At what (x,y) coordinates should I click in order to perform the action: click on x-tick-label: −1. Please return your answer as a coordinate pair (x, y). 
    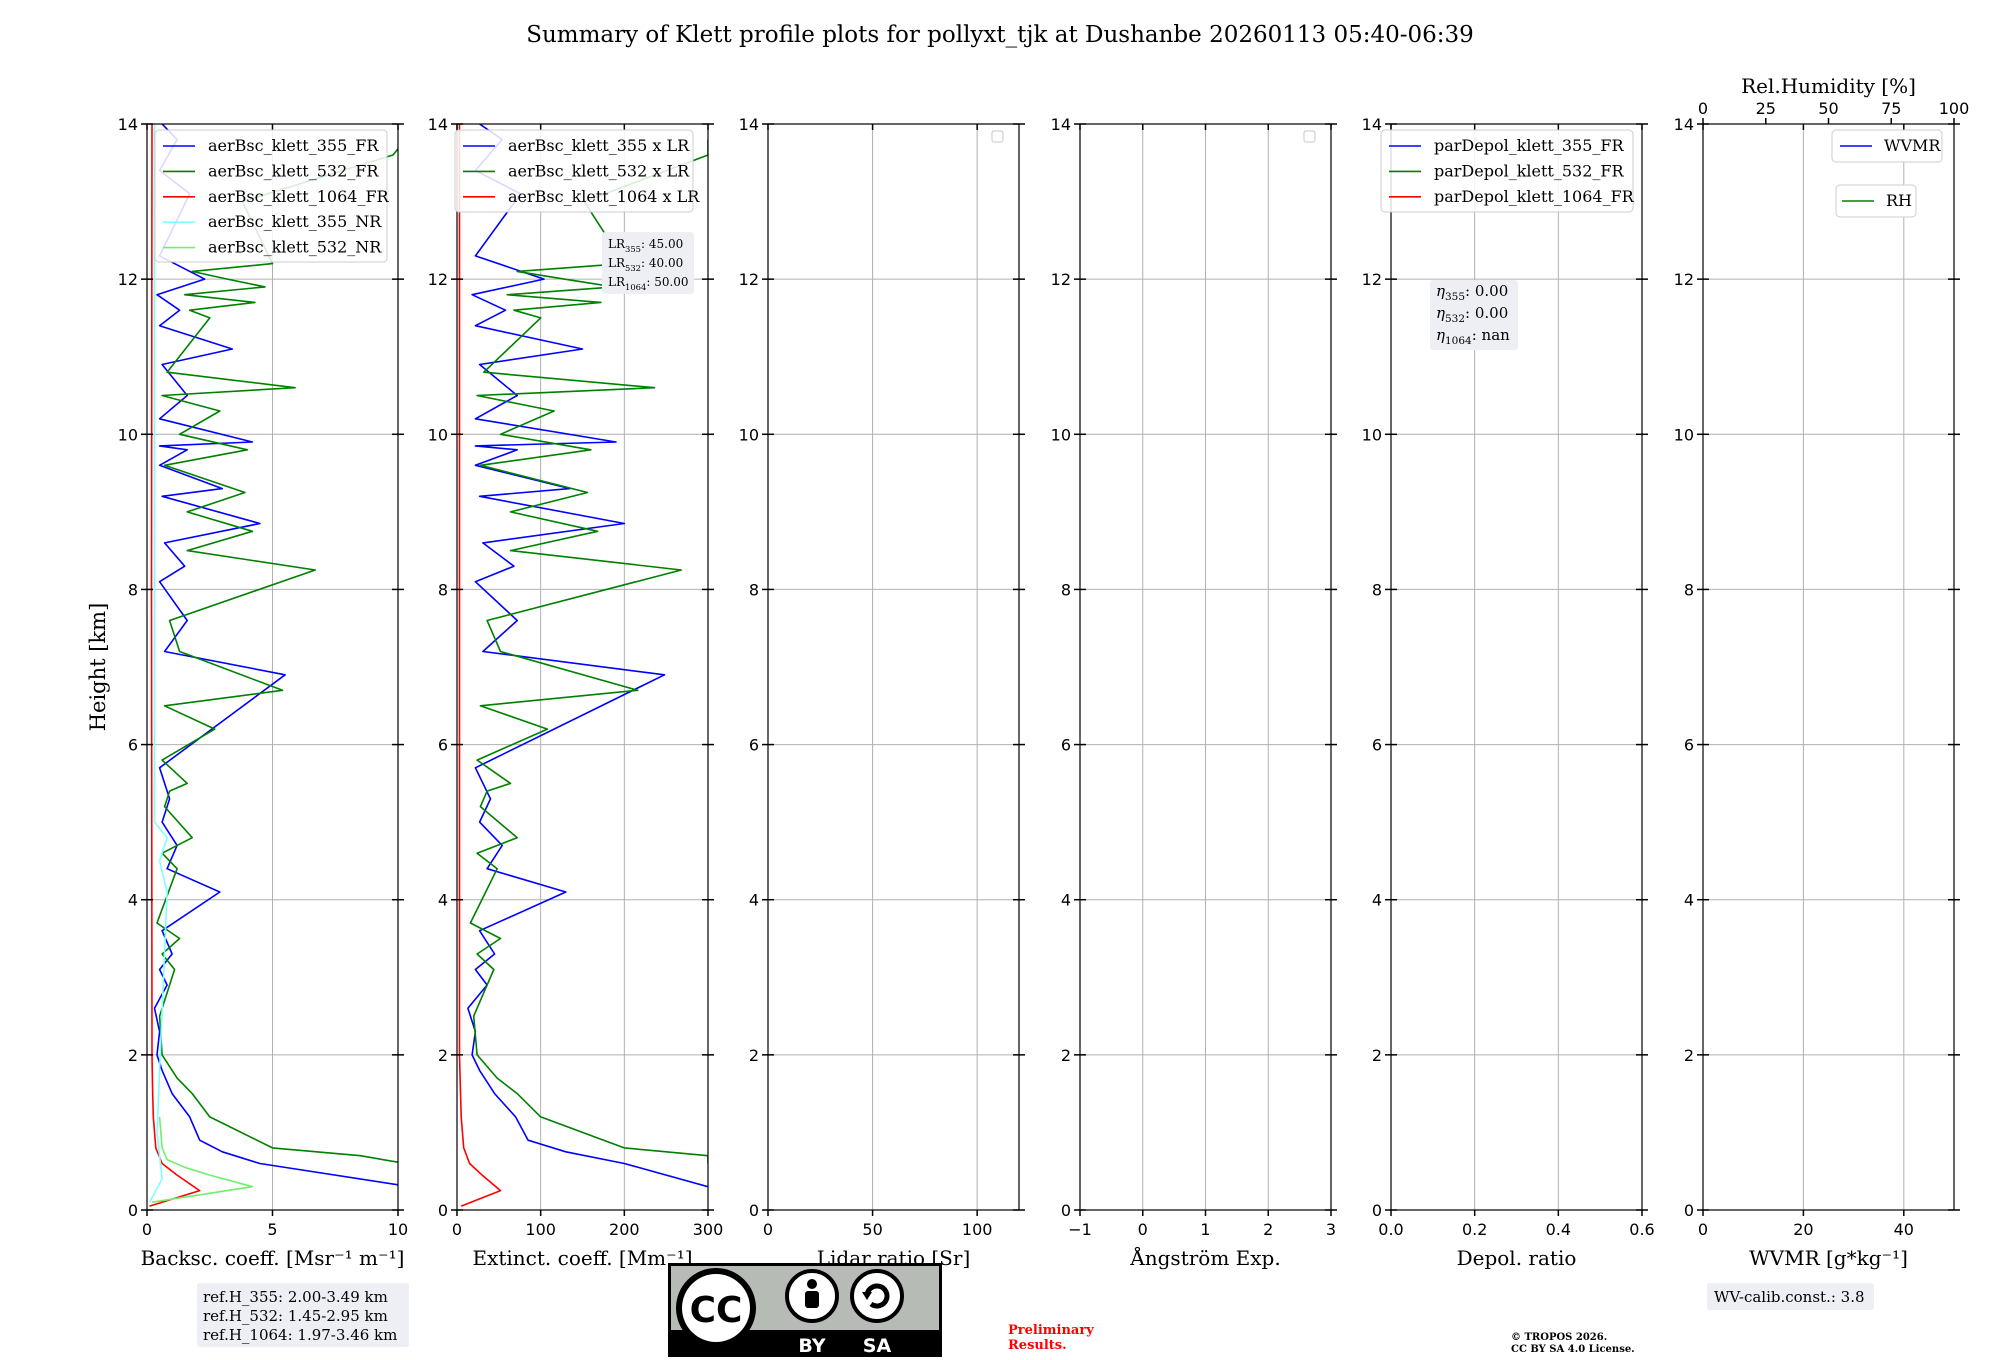
    Looking at the image, I should click on (1080, 1229).